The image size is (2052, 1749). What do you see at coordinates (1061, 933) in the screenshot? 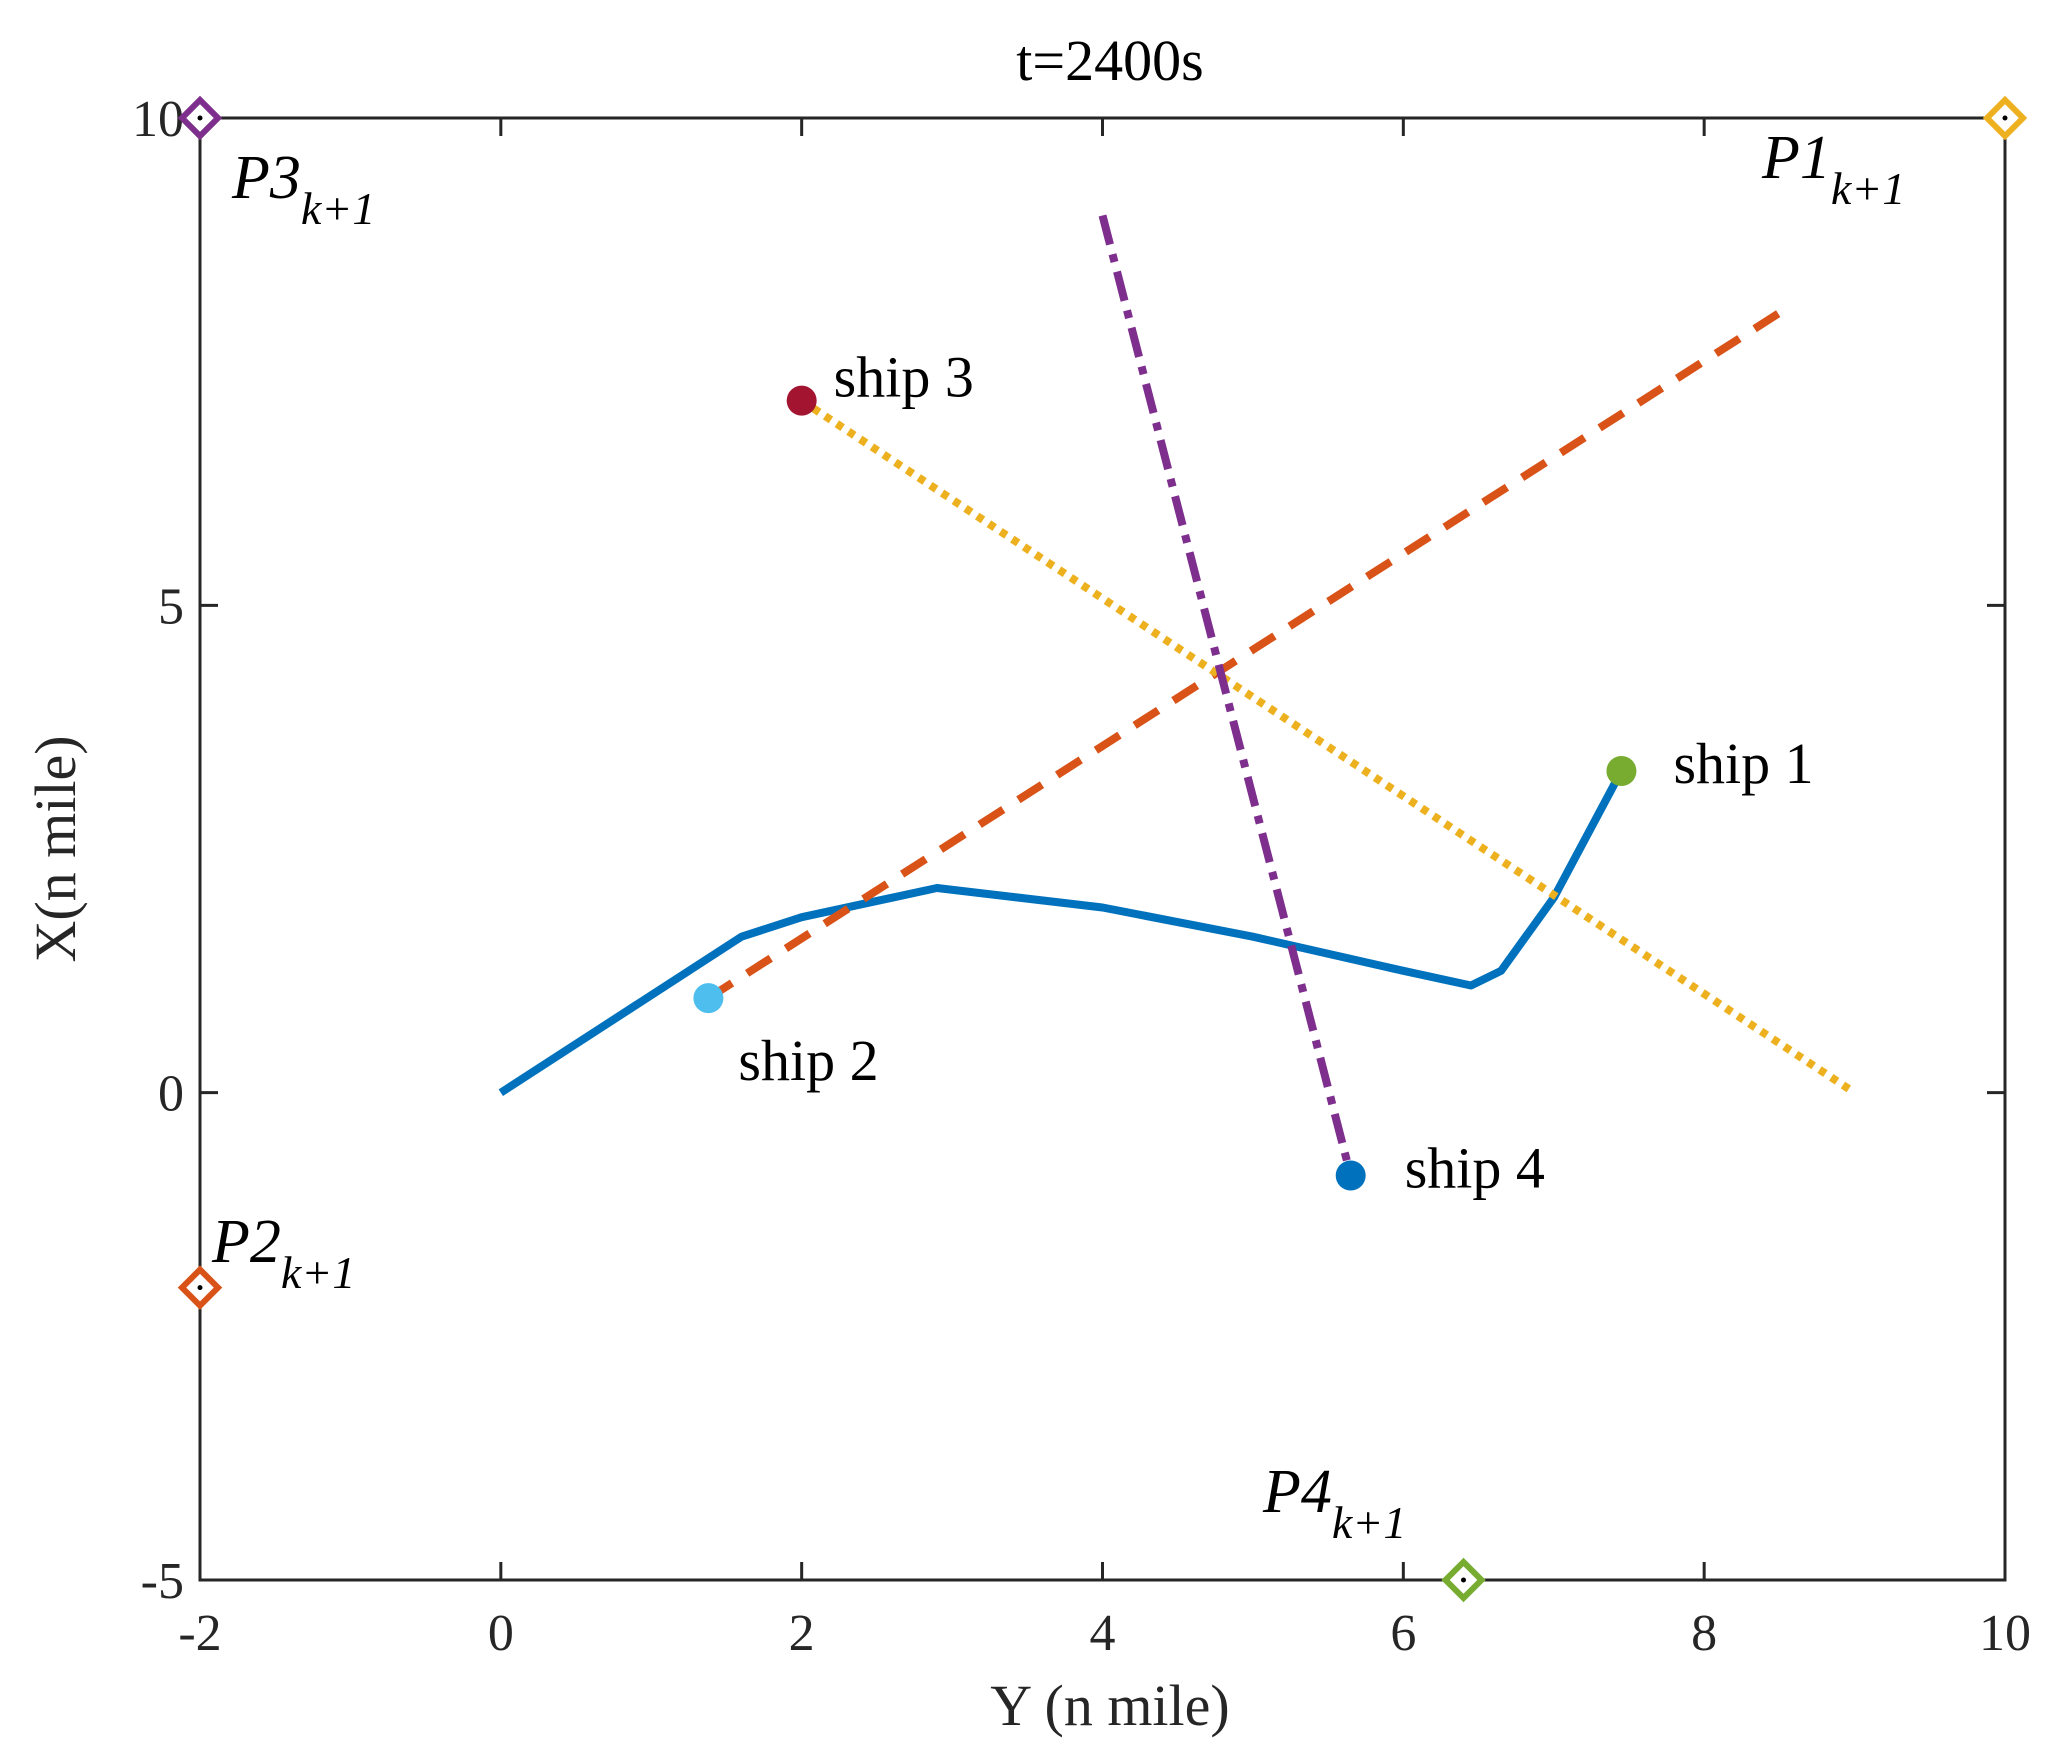
I see `series-line-solid` at bounding box center [1061, 933].